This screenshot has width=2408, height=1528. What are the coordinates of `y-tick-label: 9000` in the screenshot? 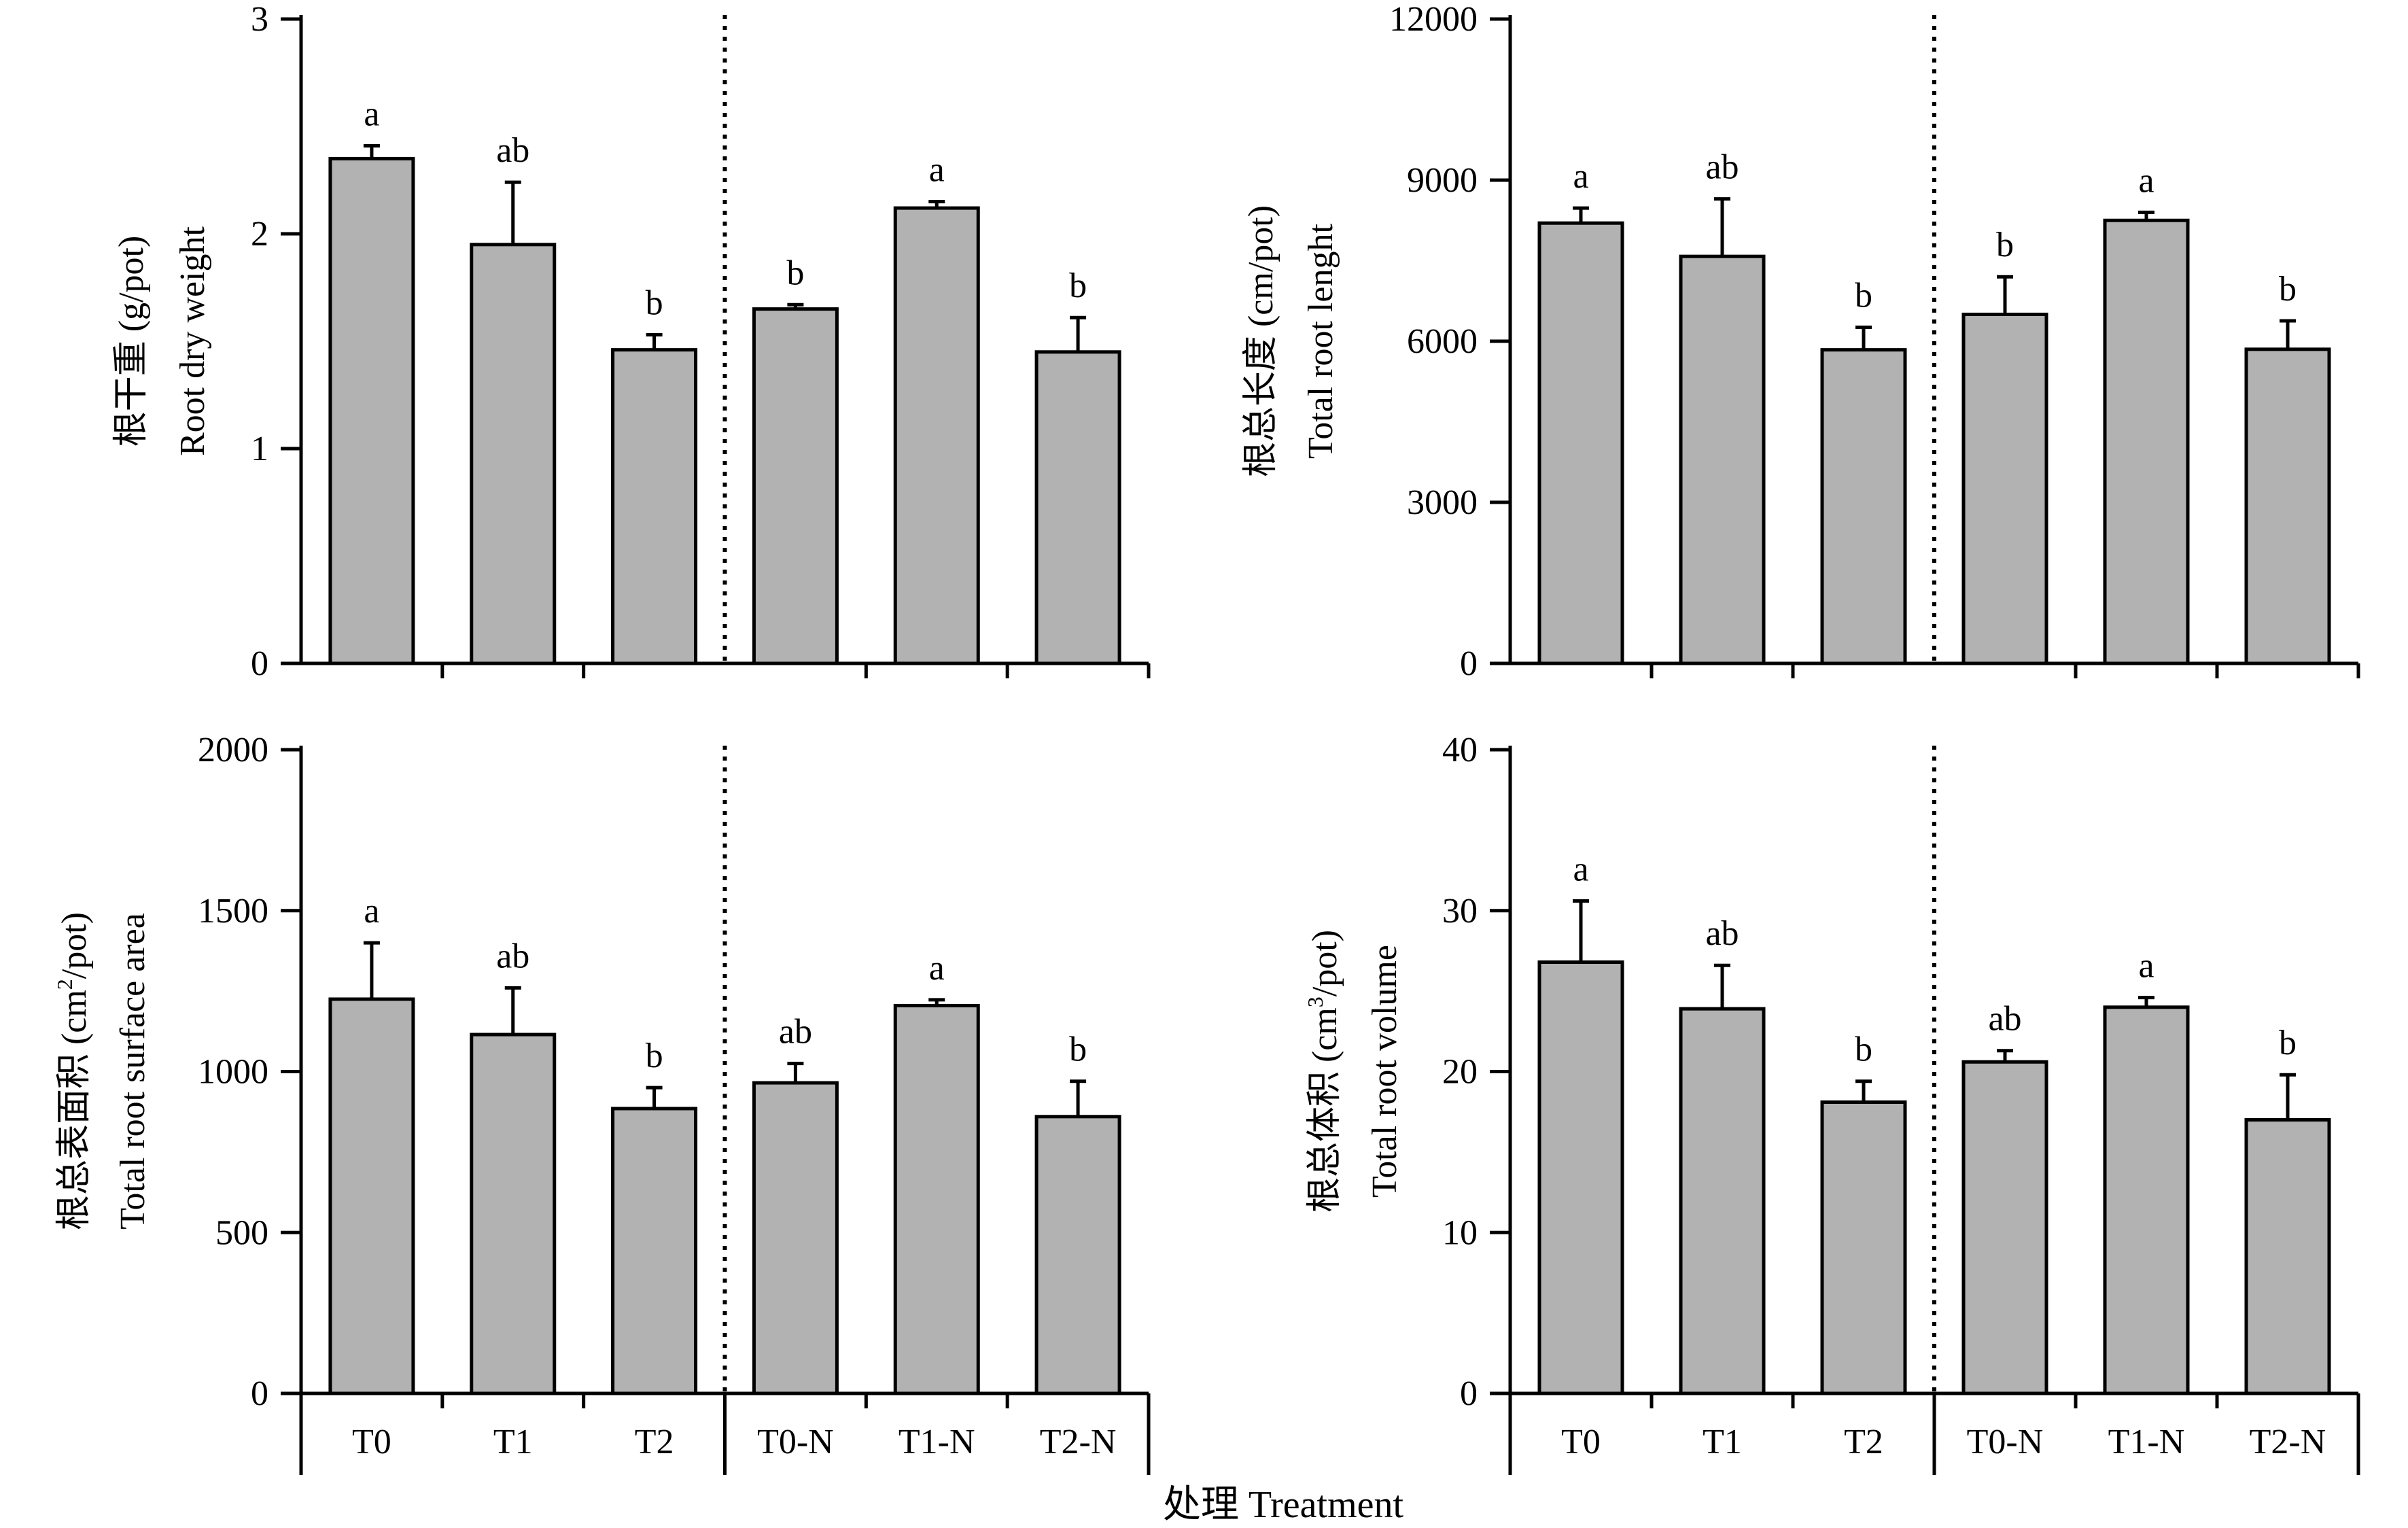 It's located at (1442, 180).